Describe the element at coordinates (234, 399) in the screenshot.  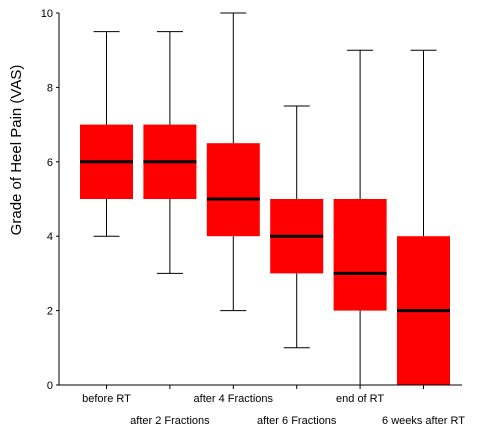
I see `x-category-label: after 4 Fractions` at that location.